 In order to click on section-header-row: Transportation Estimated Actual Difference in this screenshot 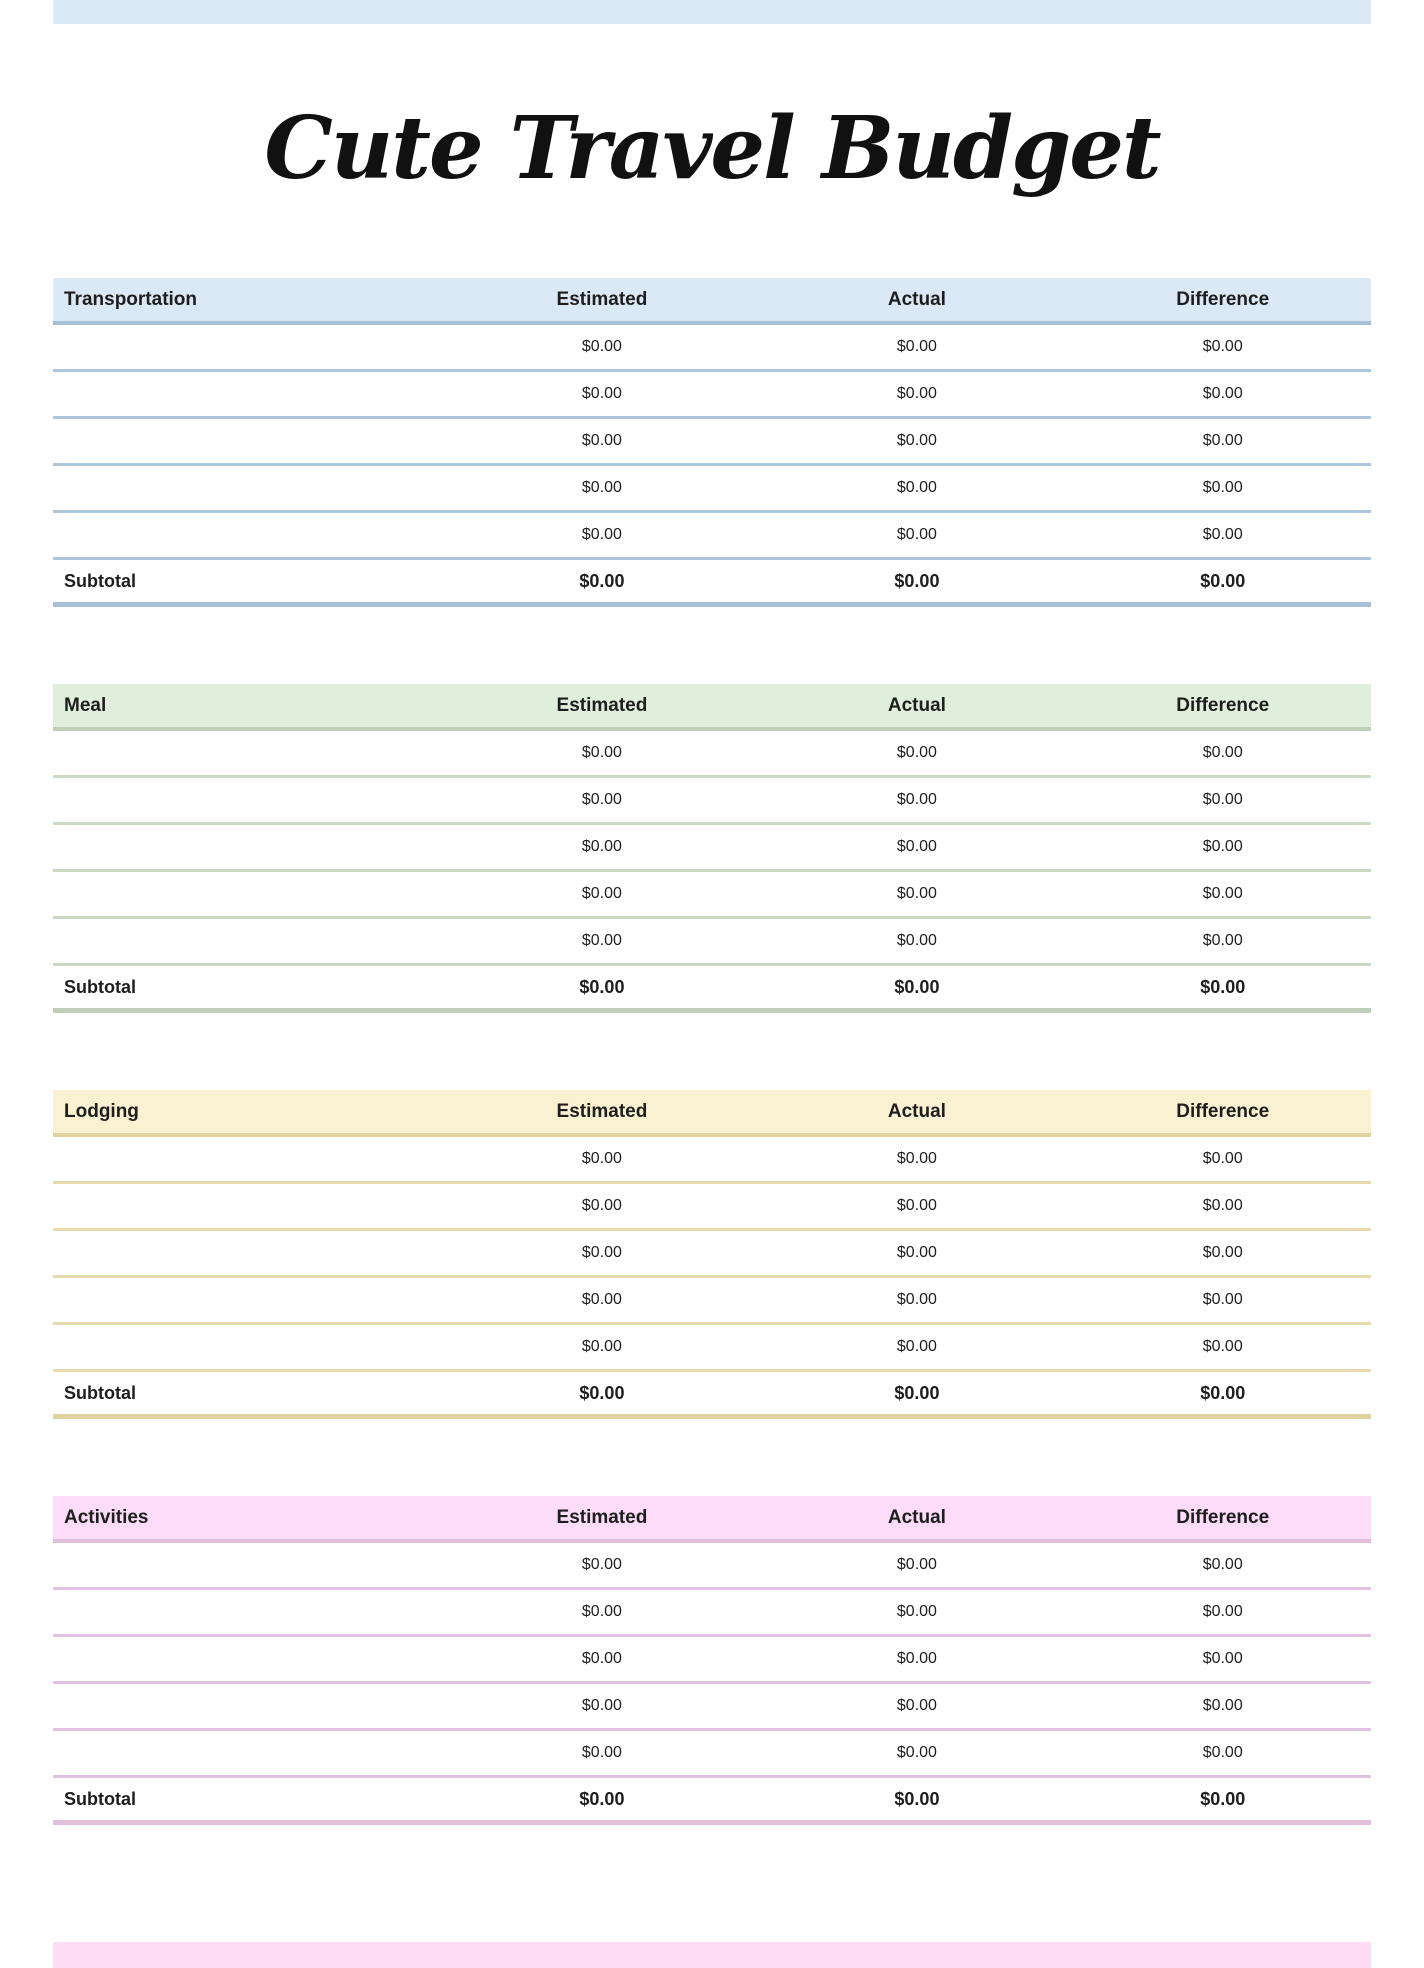, I will do `click(712, 301)`.